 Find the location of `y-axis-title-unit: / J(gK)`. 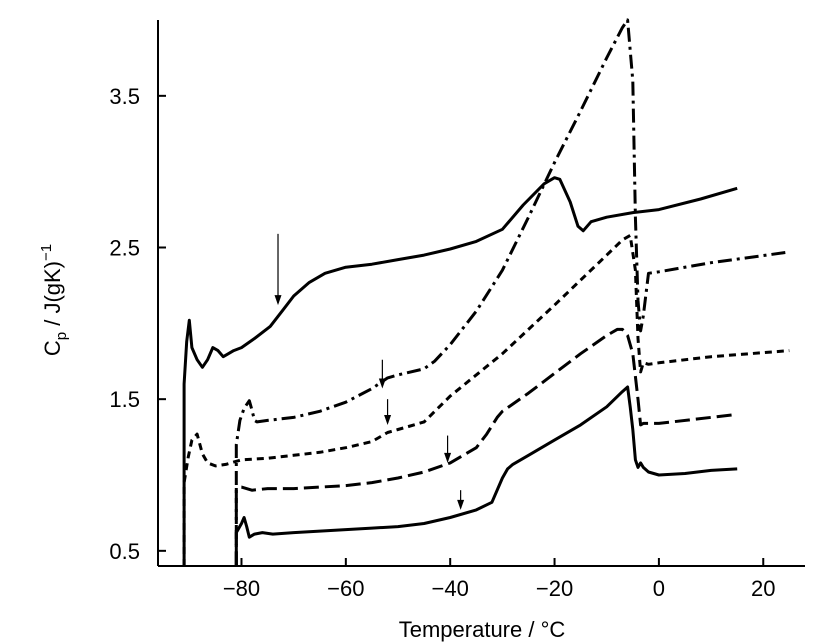

y-axis-title-unit: / J(gK) is located at coordinates (52, 296).